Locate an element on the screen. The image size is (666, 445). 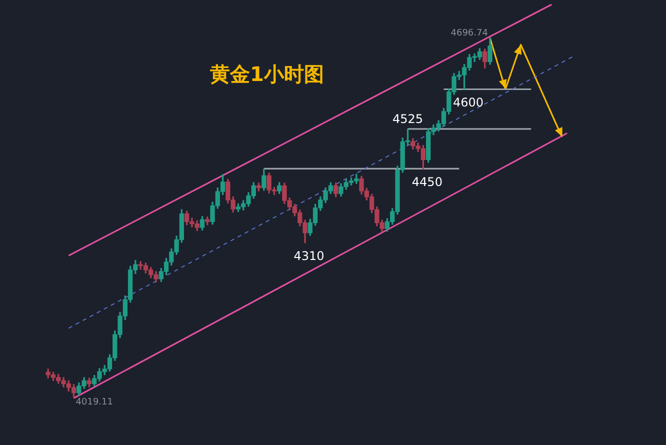
annotation: 4525 is located at coordinates (408, 119).